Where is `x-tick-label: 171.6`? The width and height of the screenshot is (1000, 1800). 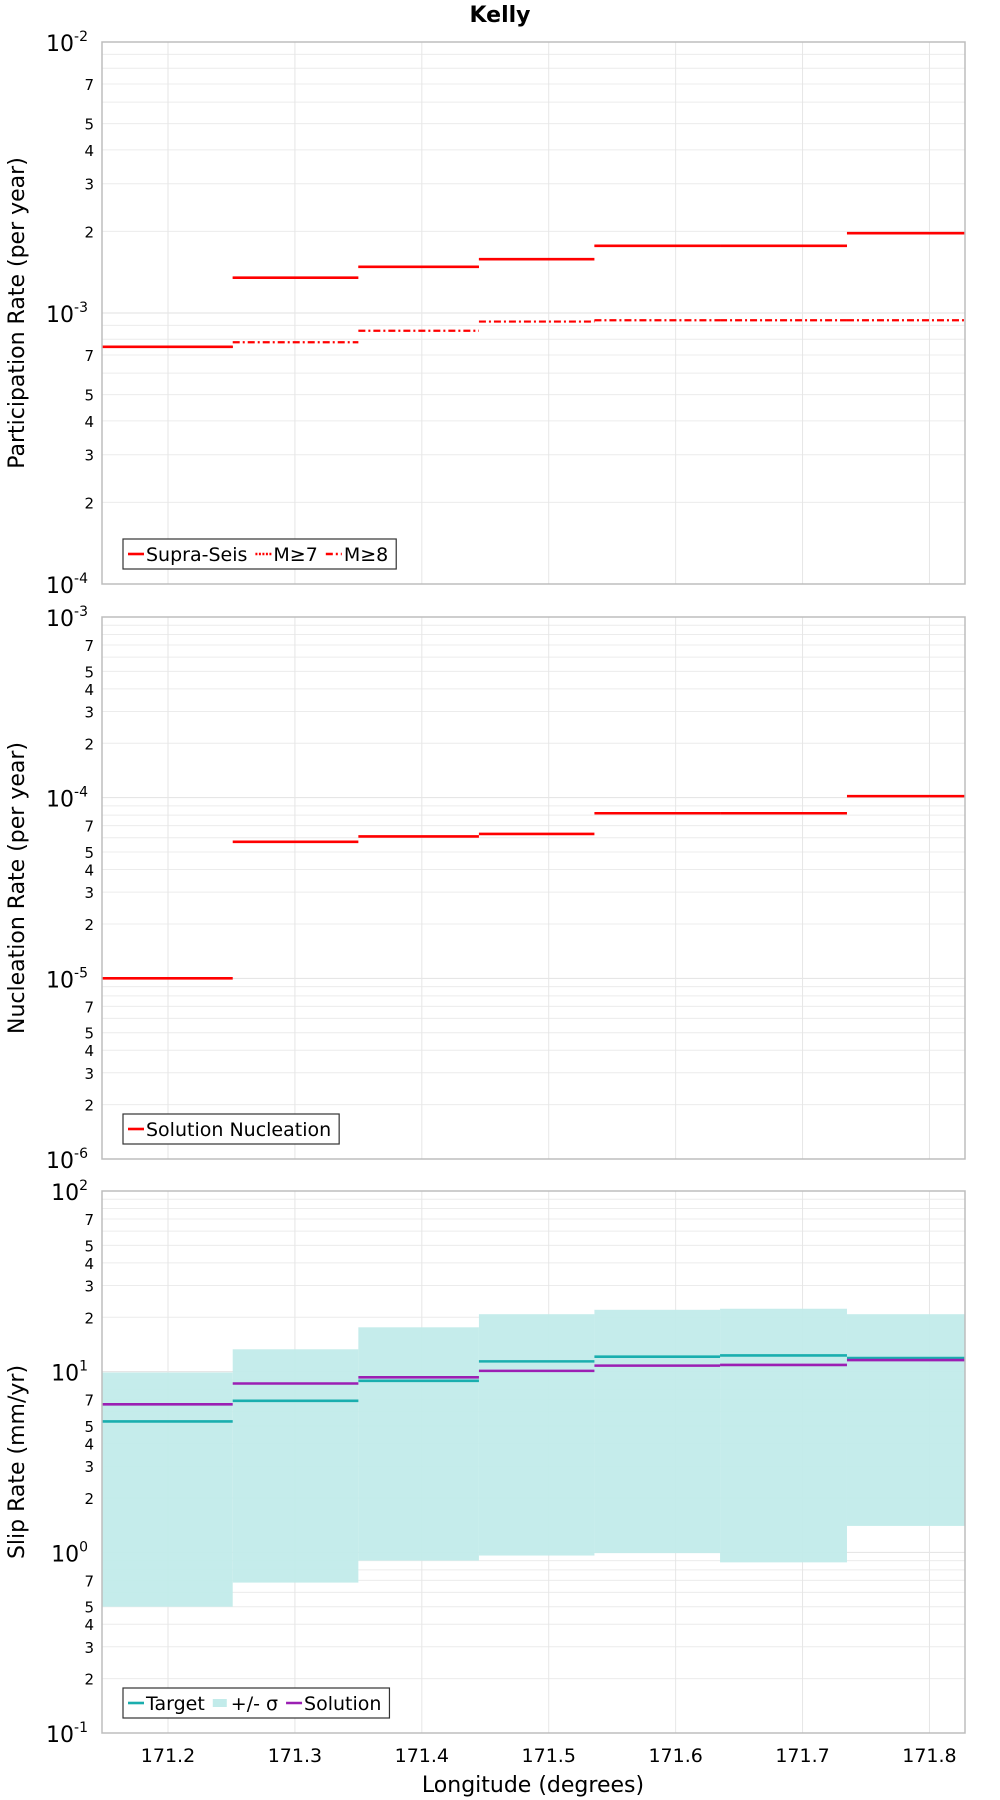
x-tick-label: 171.6 is located at coordinates (675, 1756).